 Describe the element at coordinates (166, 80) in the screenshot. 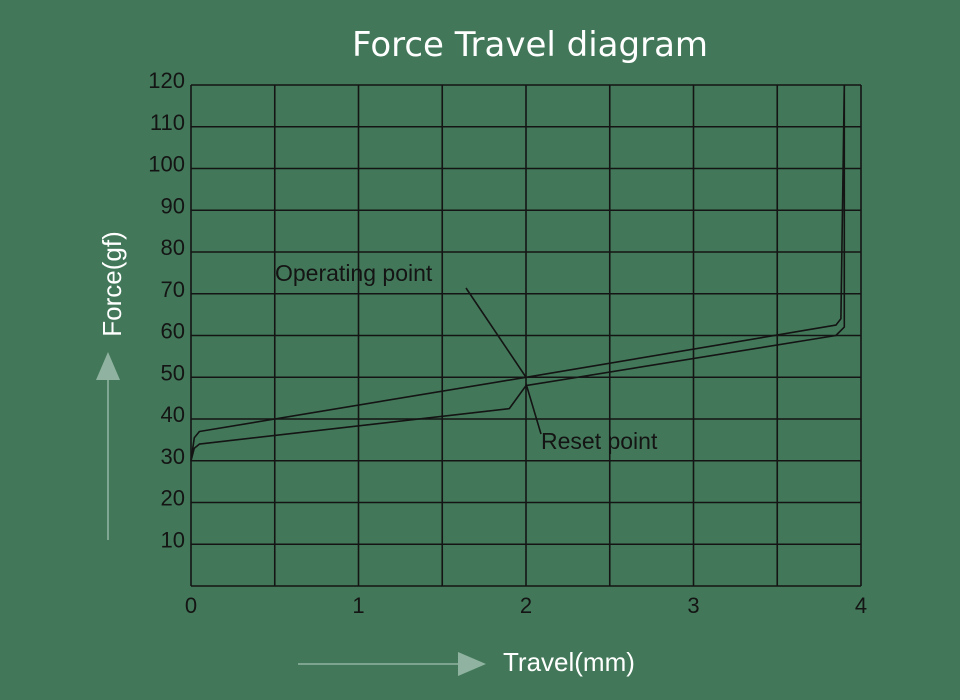

I see `y-tick-label-11: 120` at that location.